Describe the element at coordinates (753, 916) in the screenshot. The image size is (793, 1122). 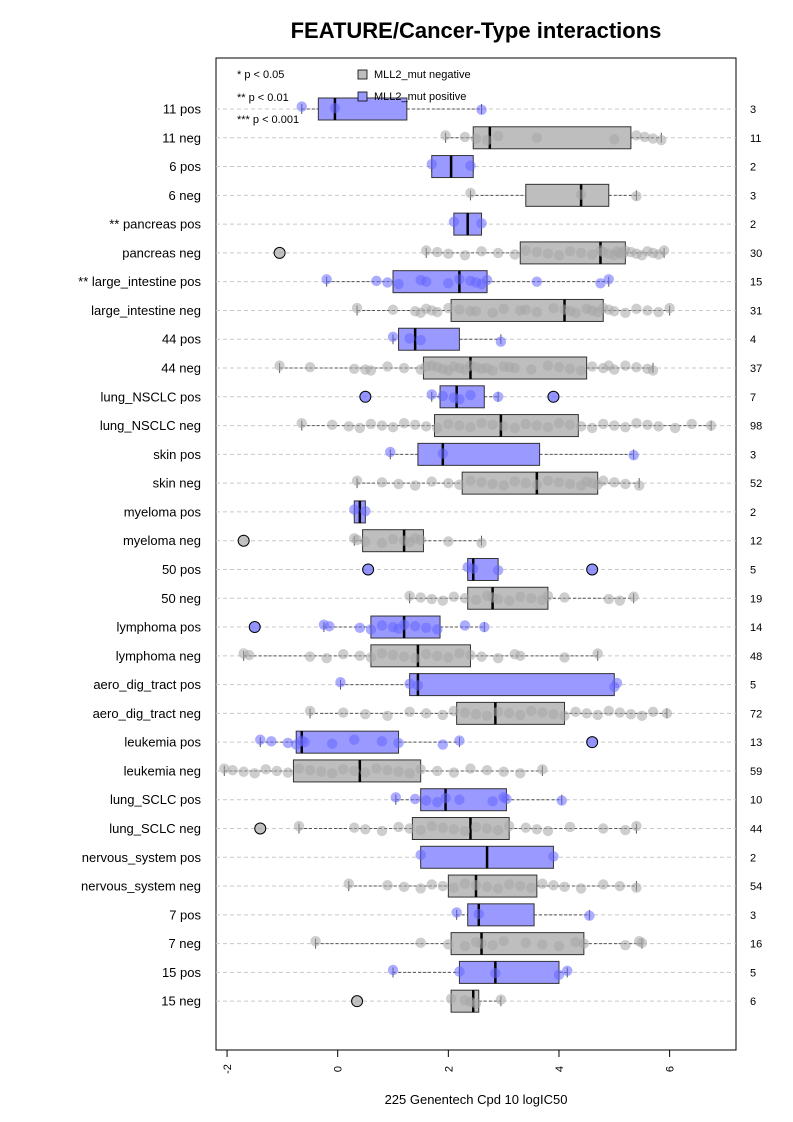
I see `group-count: 3` at that location.